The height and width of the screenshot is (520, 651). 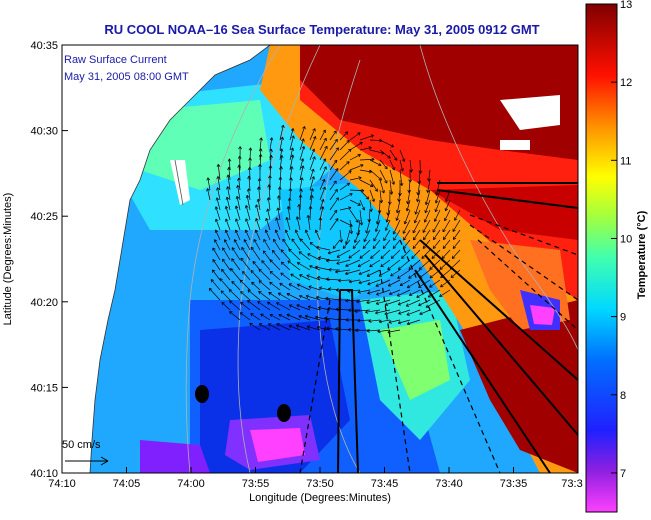 What do you see at coordinates (115, 60) in the screenshot?
I see `annotation-line-1: Raw Surface Current` at bounding box center [115, 60].